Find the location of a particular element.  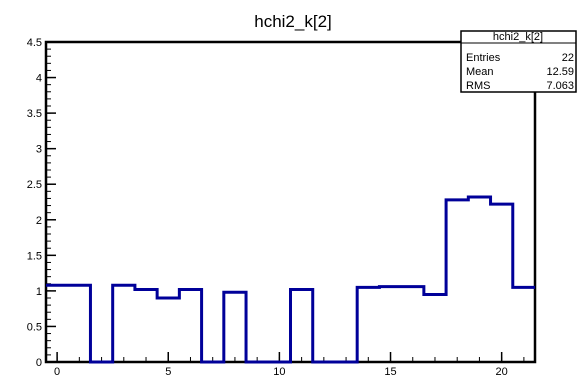

y-tick-label: 0 is located at coordinates (39, 363).